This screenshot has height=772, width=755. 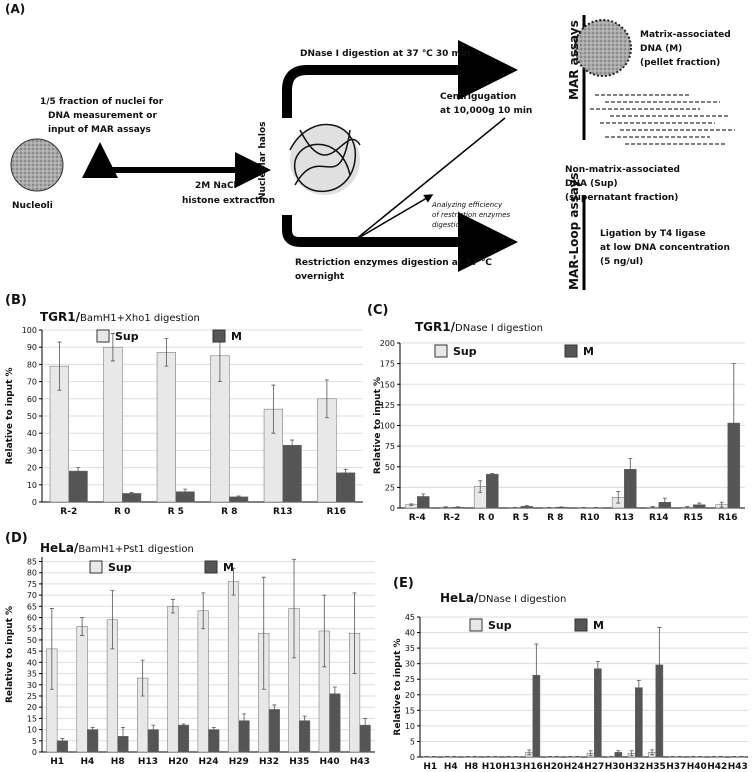 What do you see at coordinates (122, 512) in the screenshot?
I see `x-tick-label: R 0` at bounding box center [122, 512].